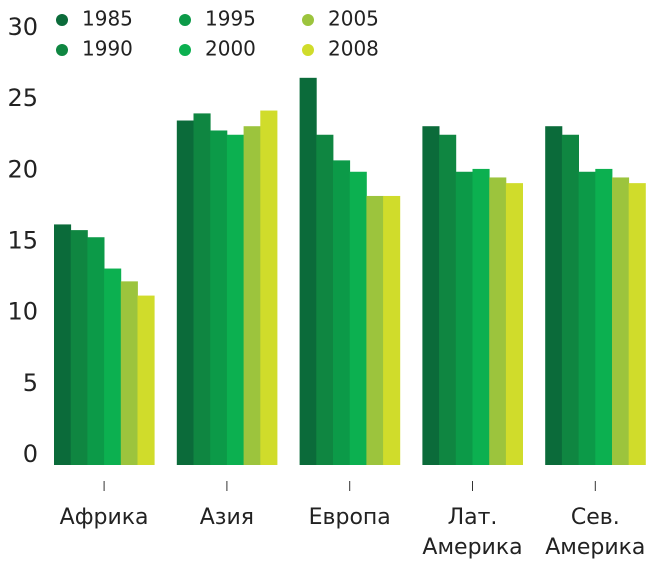 The image size is (651, 564). Describe the element at coordinates (595, 532) in the screenshot. I see `x-tick-label: Сев. Америка` at that location.